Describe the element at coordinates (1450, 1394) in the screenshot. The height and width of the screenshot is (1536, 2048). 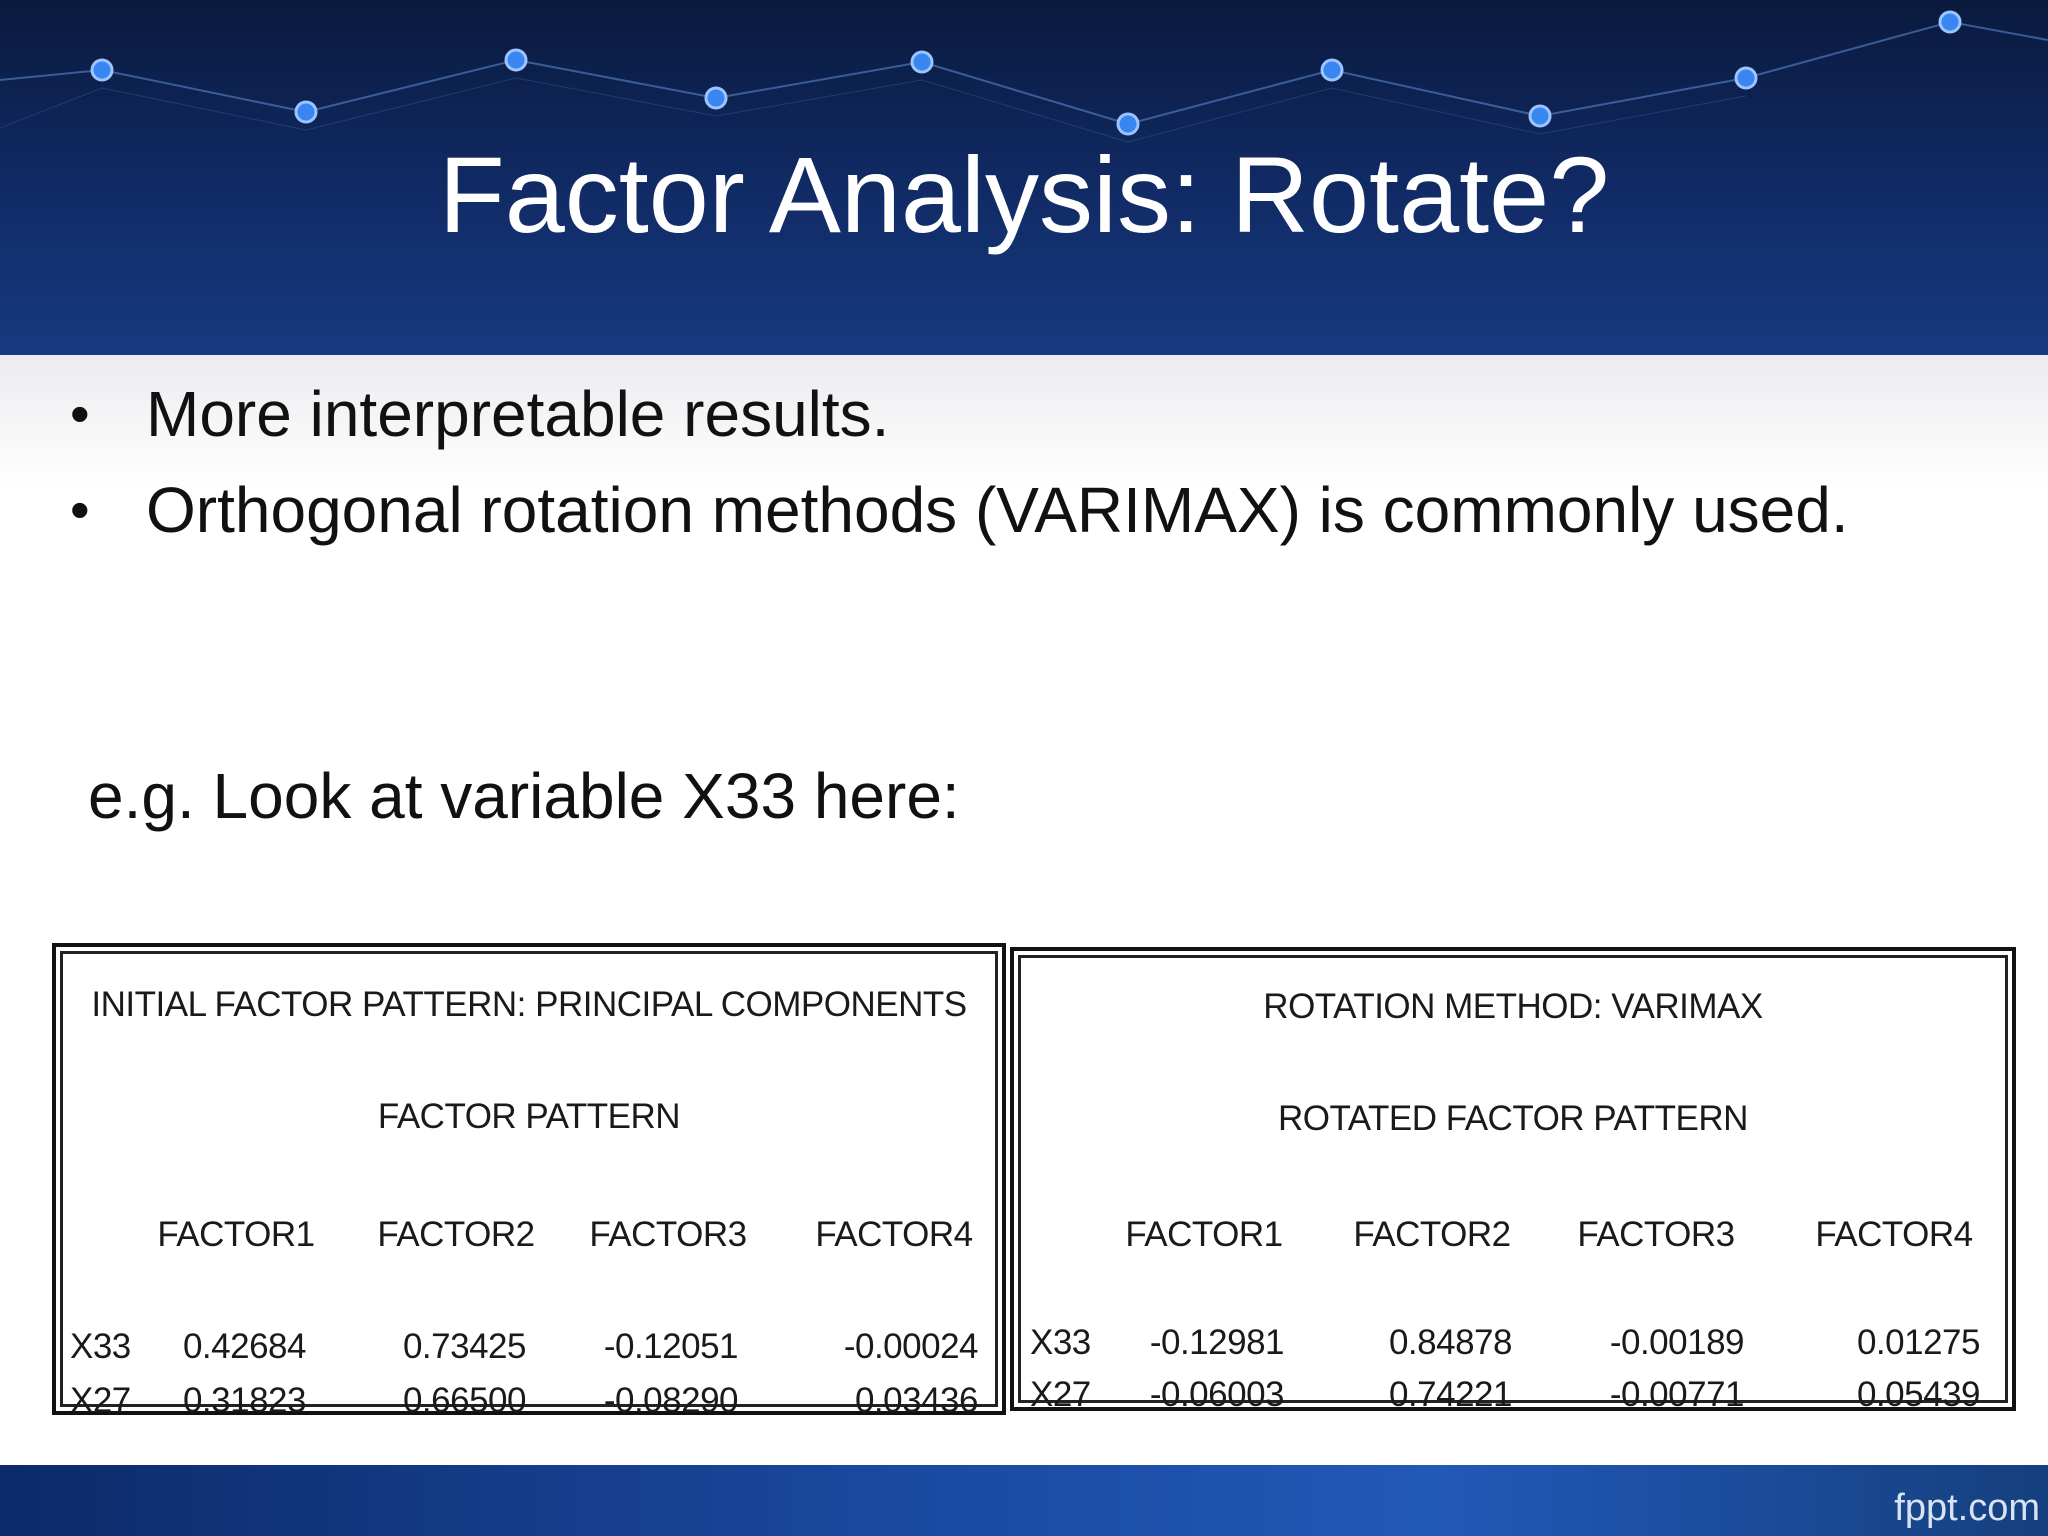
I see `table-cell: 0.74221` at that location.